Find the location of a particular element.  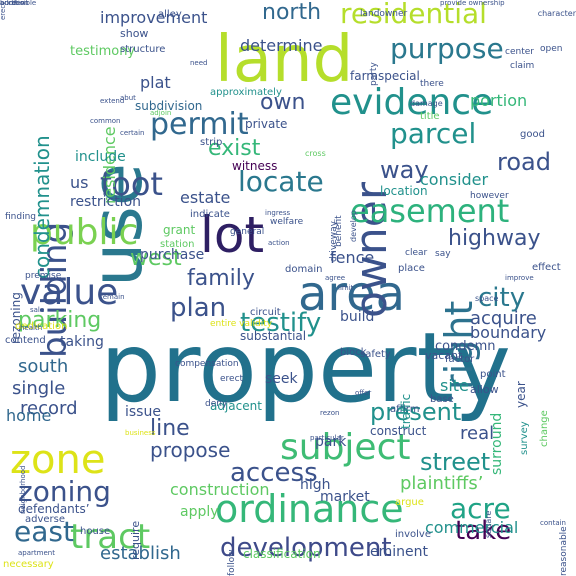

cloud-word: development is located at coordinates (306, 548).